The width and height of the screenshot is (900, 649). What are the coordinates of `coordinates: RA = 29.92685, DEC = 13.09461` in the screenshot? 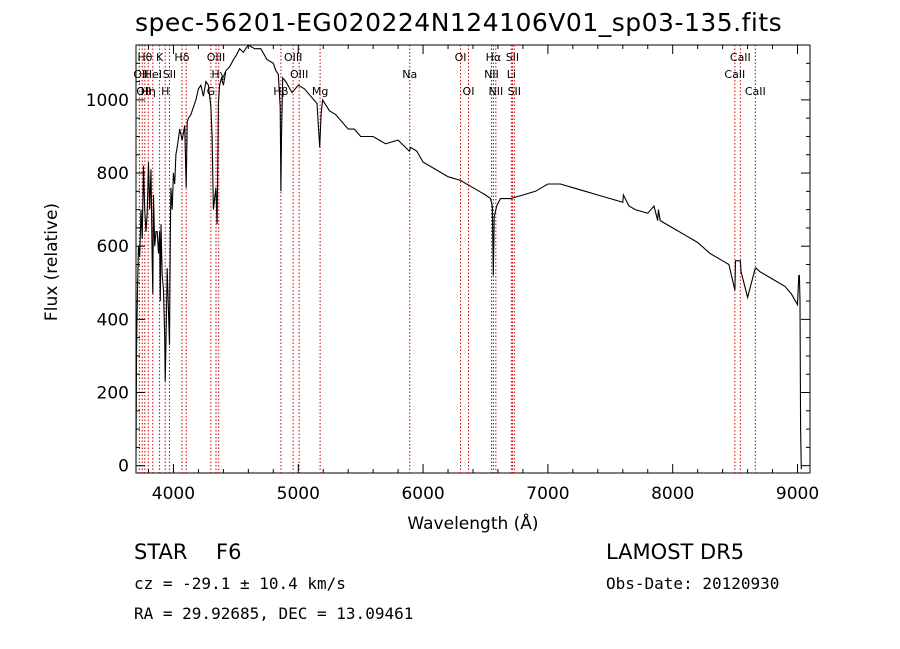 It's located at (274, 613).